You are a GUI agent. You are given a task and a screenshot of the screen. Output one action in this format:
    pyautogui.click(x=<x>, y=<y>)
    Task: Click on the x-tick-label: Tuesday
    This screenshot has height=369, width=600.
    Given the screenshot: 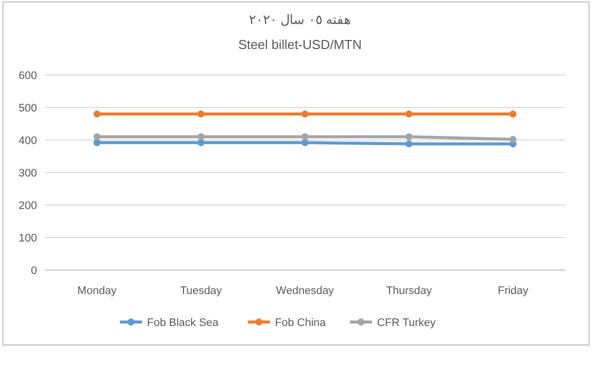 What is the action you would take?
    pyautogui.click(x=201, y=291)
    